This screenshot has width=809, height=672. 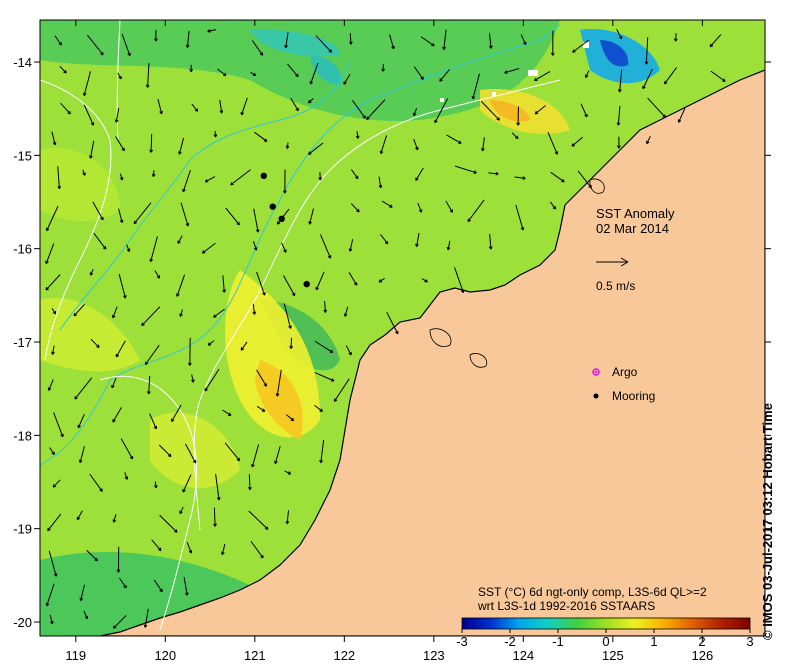 I want to click on mooring-marker, so click(x=281, y=218).